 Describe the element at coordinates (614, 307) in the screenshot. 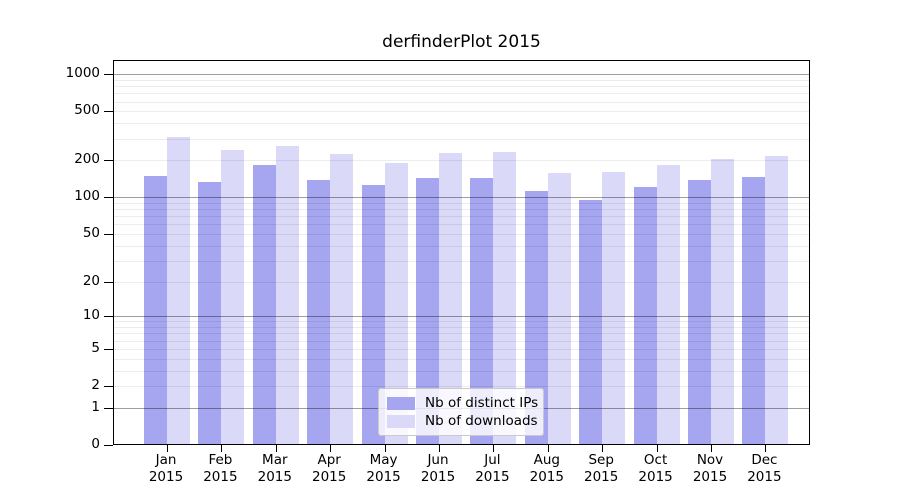

I see `bar-nb-of-downloads-sep-2015` at that location.